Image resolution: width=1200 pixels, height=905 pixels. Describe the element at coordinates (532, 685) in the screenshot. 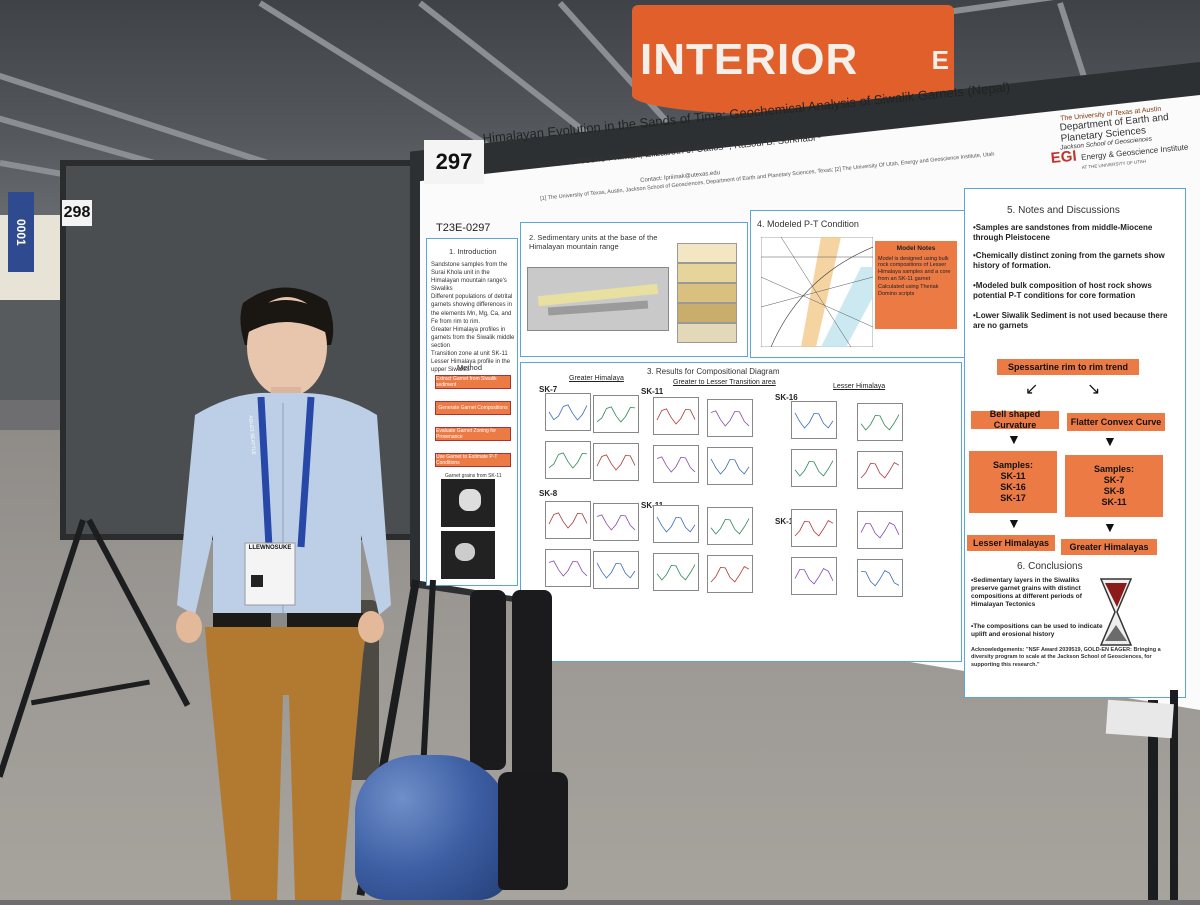

I see `background-person-leg` at that location.